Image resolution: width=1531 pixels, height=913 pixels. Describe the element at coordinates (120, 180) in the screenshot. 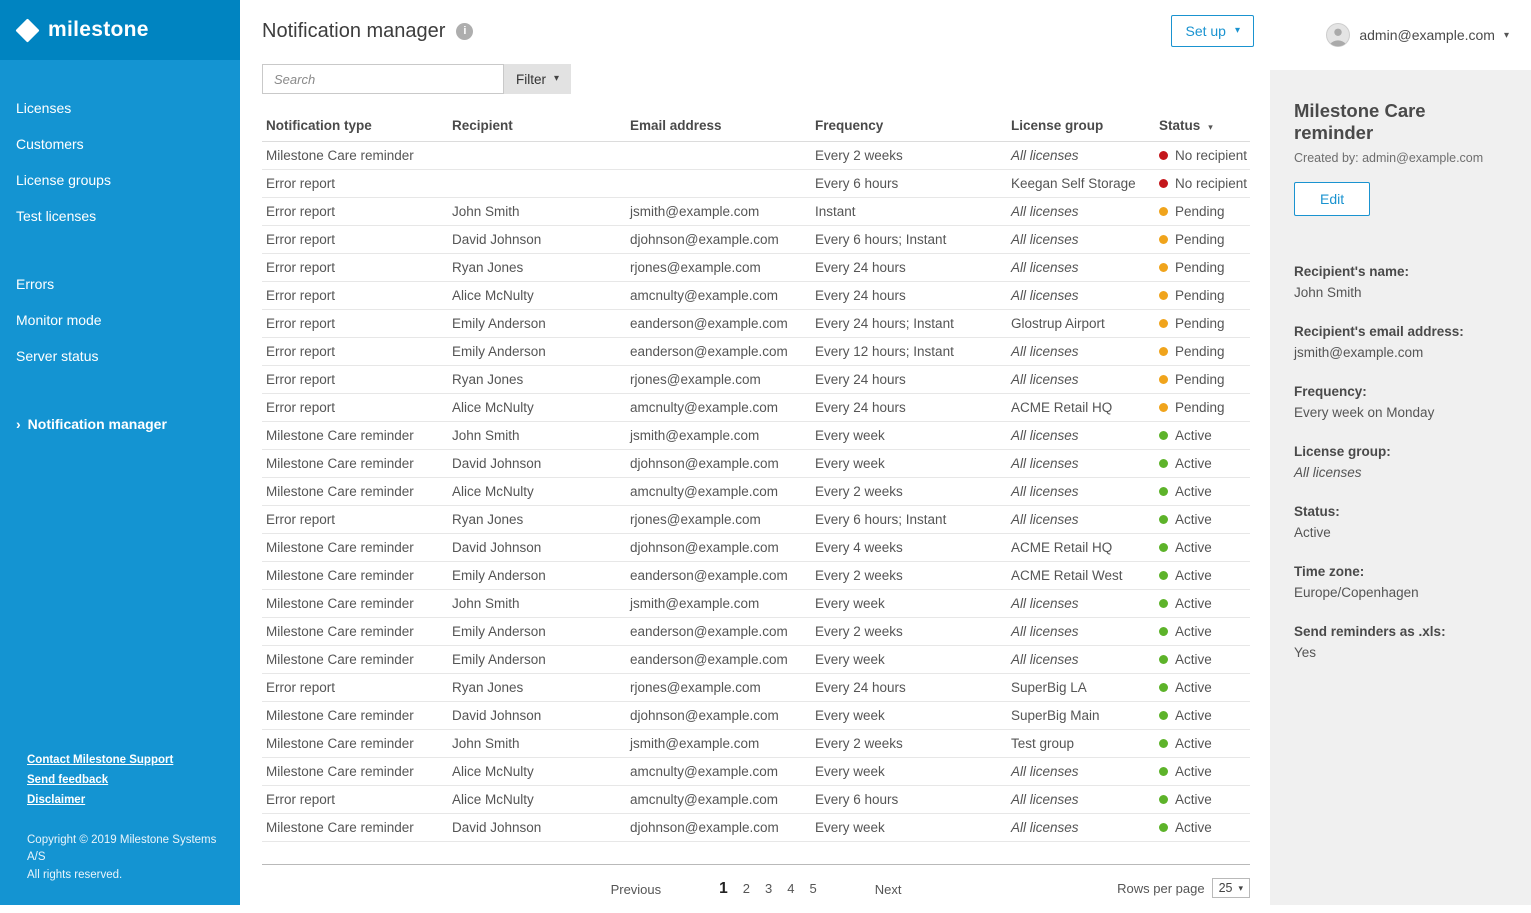

I see `sidebar-item-license-groups: License groups` at that location.